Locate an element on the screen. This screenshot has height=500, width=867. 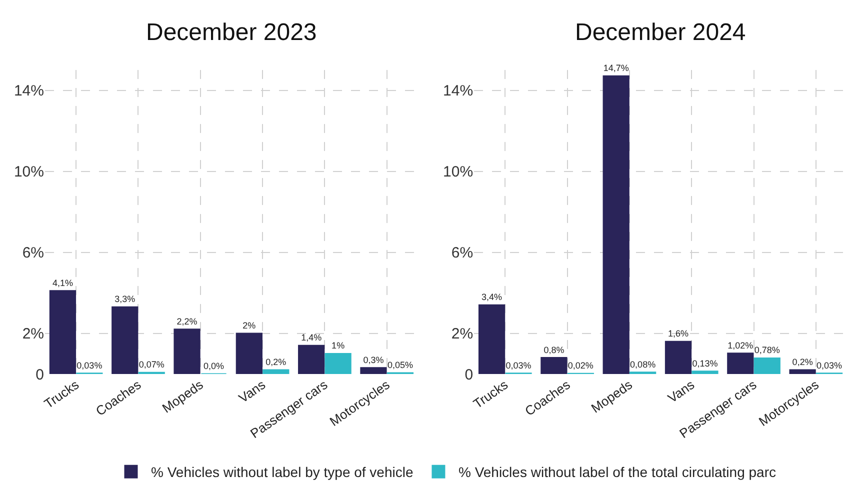
data-label: 0,07% is located at coordinates (151, 365).